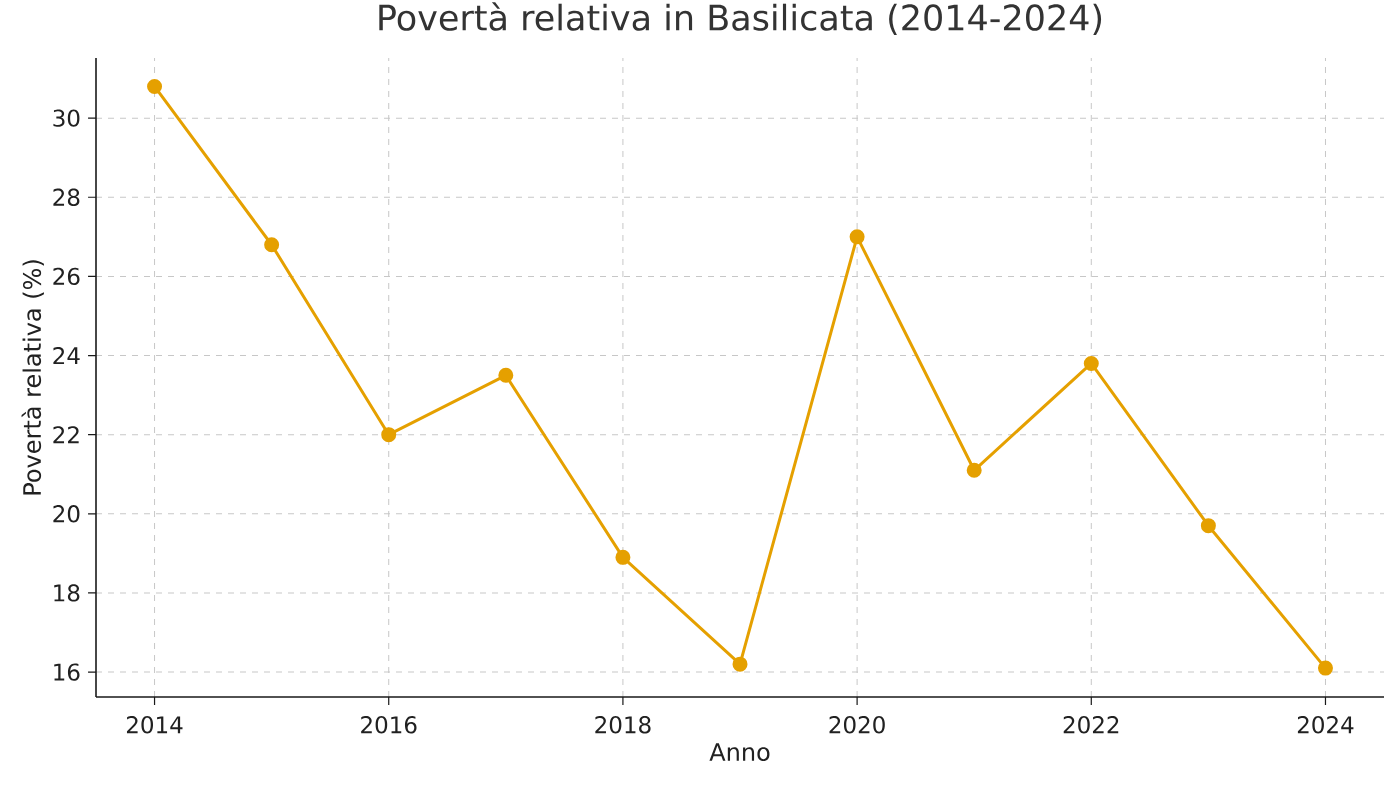 Image resolution: width=1400 pixels, height=786 pixels. Describe the element at coordinates (32, 377) in the screenshot. I see `y-axis-title: Povertà relativa (%)` at that location.